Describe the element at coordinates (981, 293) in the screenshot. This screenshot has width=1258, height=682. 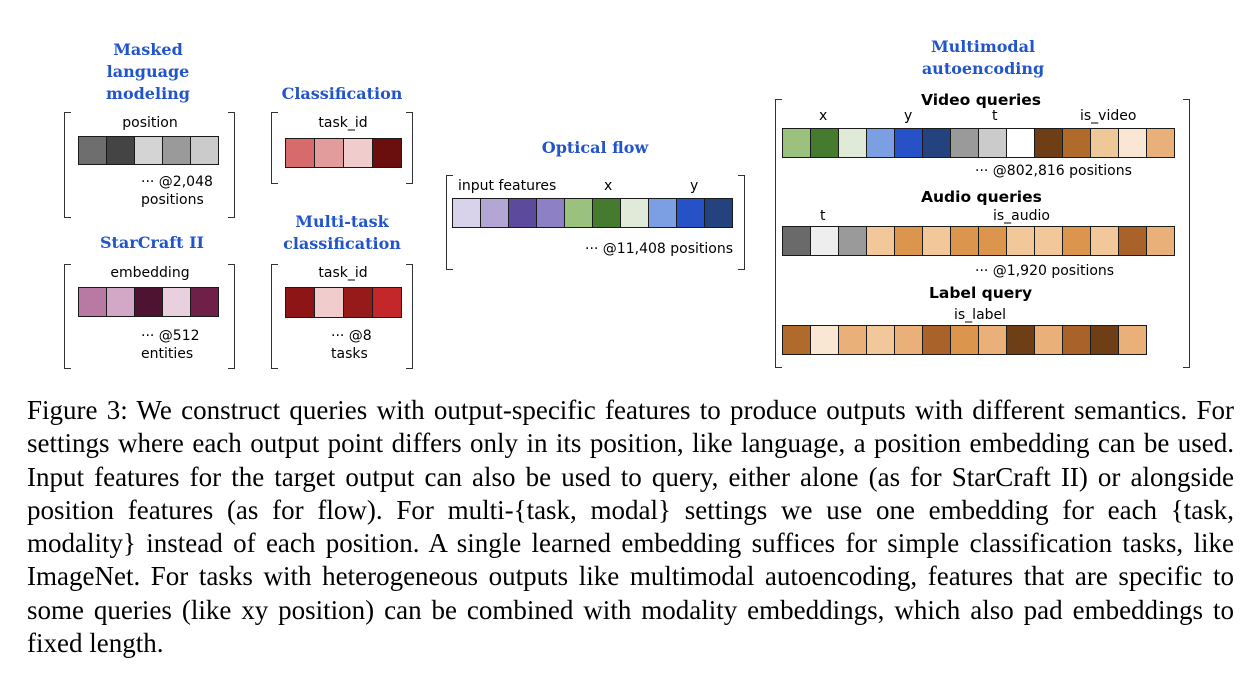
I see `label-query-title: Label query` at that location.